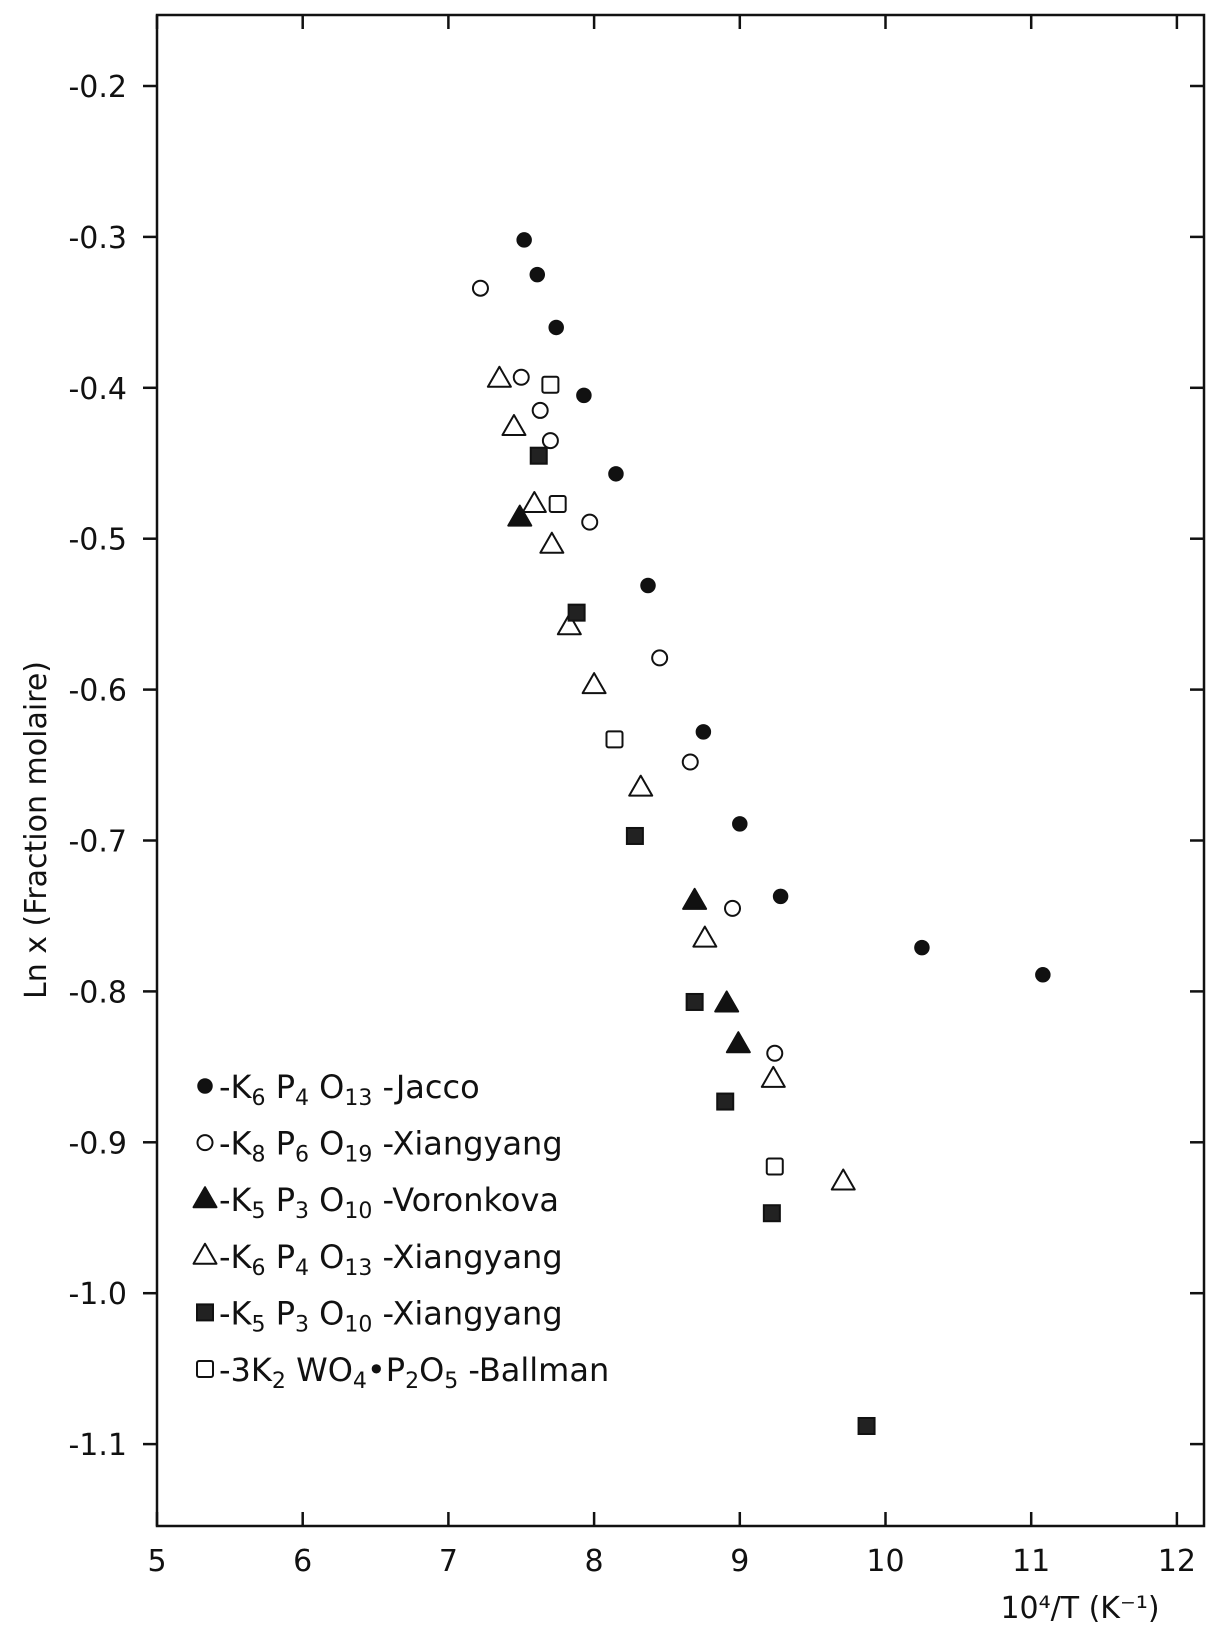 The image size is (1228, 1631). What do you see at coordinates (205, 1197) in the screenshot?
I see `legend-marker-filled-triangle` at bounding box center [205, 1197].